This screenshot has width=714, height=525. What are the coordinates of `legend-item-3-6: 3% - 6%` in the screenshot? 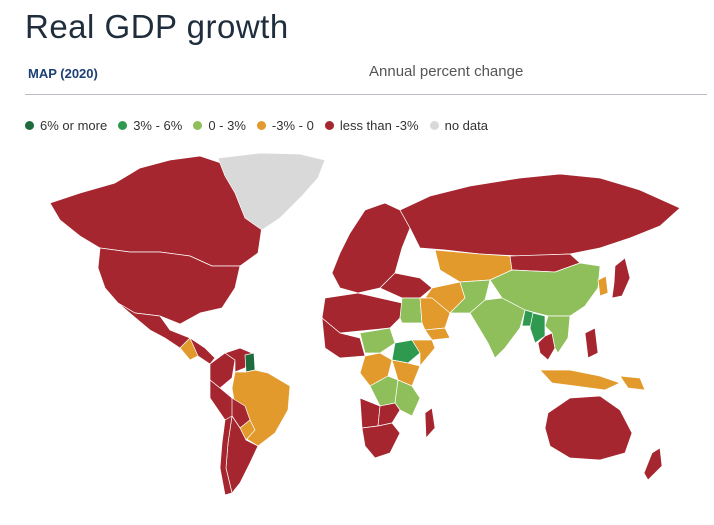 It's located at (150, 125).